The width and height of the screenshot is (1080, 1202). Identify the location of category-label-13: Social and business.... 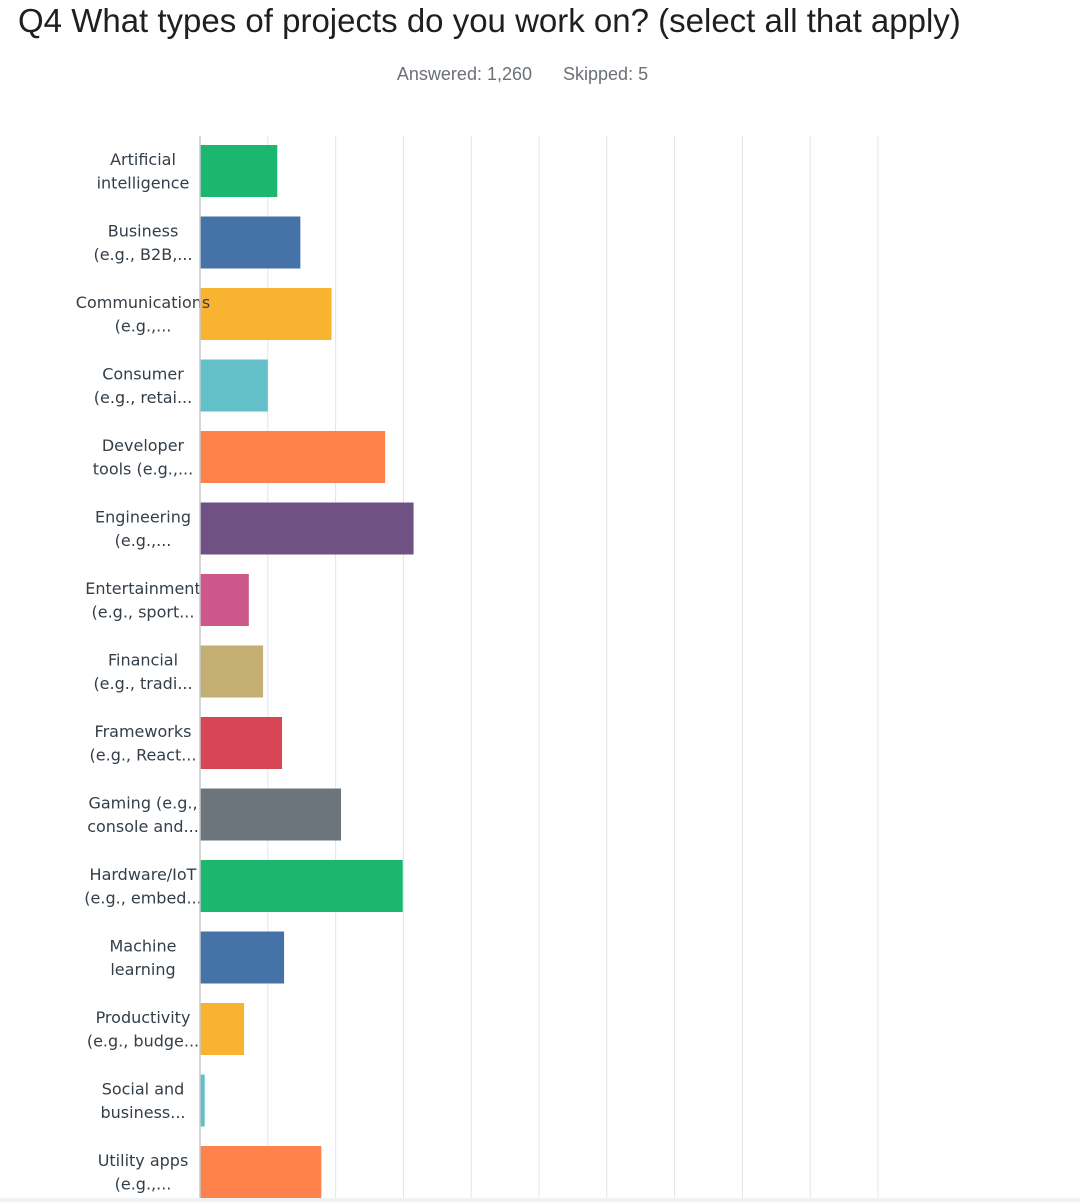
(143, 1101).